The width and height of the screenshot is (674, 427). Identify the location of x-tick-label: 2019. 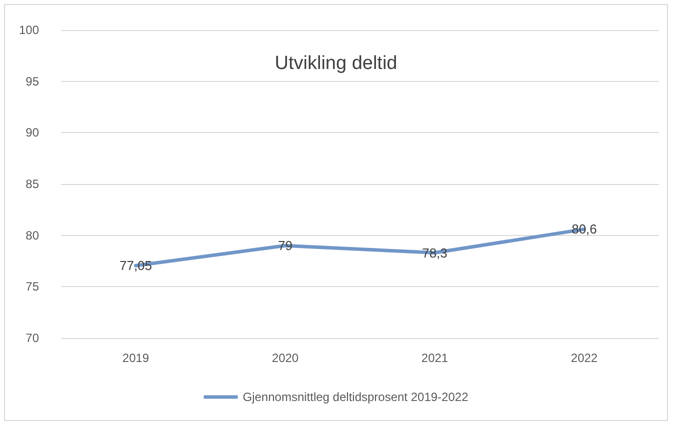
(136, 358).